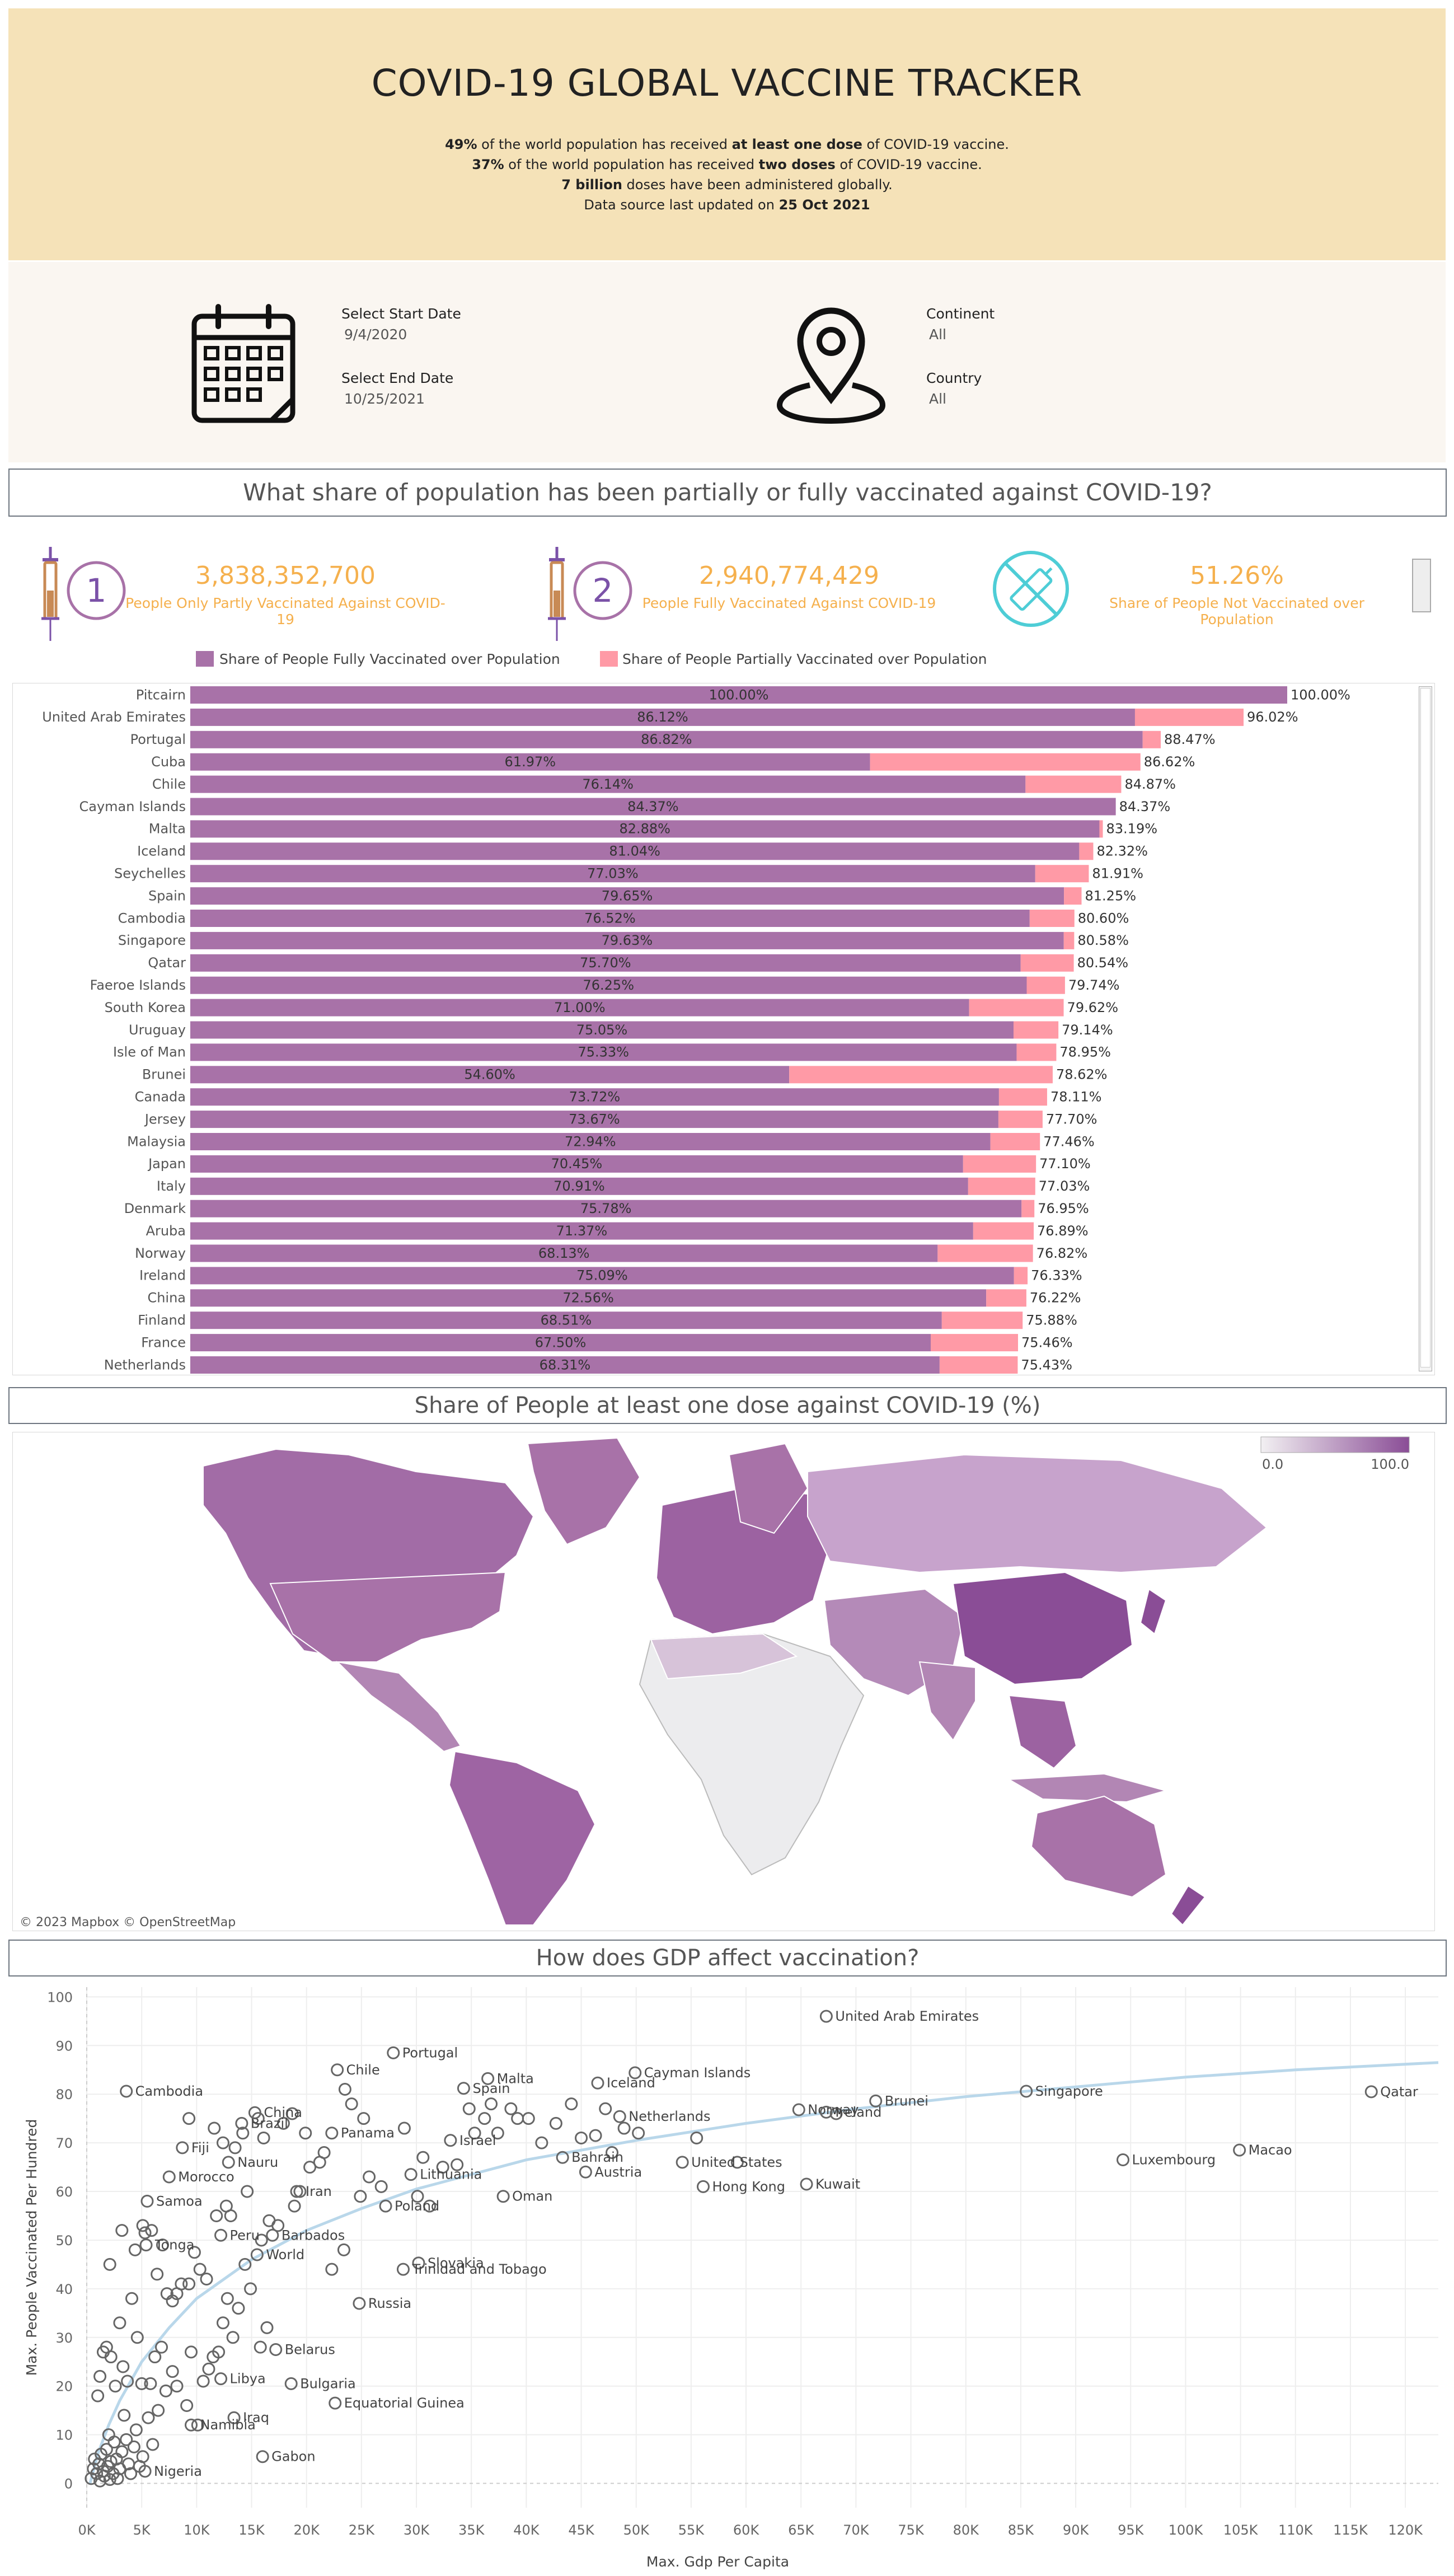 The image size is (1454, 2576). I want to click on scatter-point-label: Russia, so click(389, 2303).